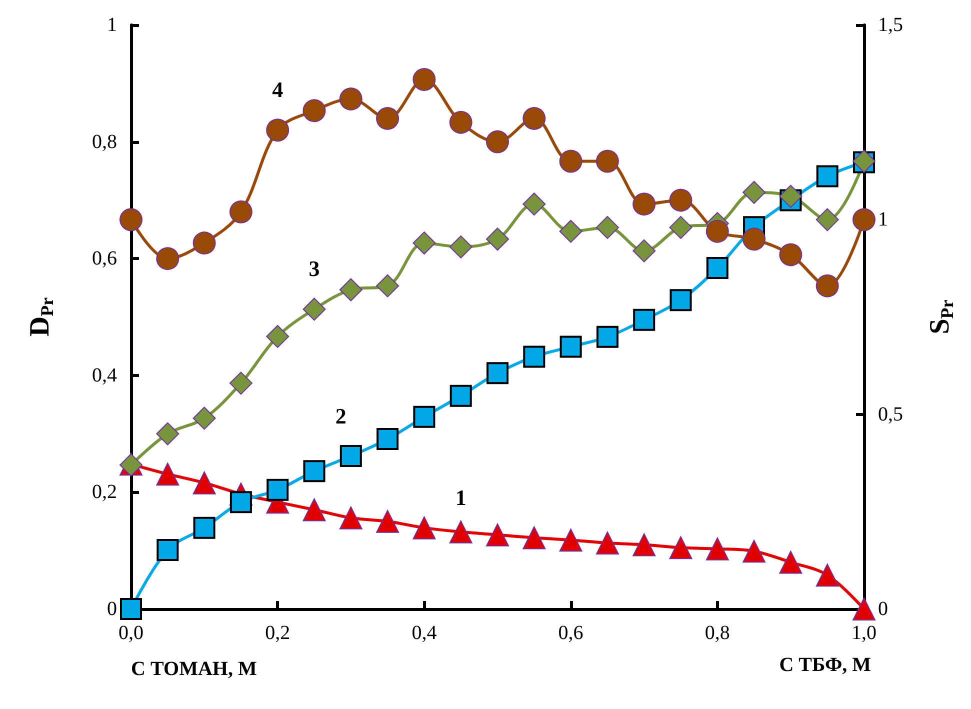 This screenshot has width=971, height=709. What do you see at coordinates (131, 633) in the screenshot?
I see `x-tick-label: 0,0` at bounding box center [131, 633].